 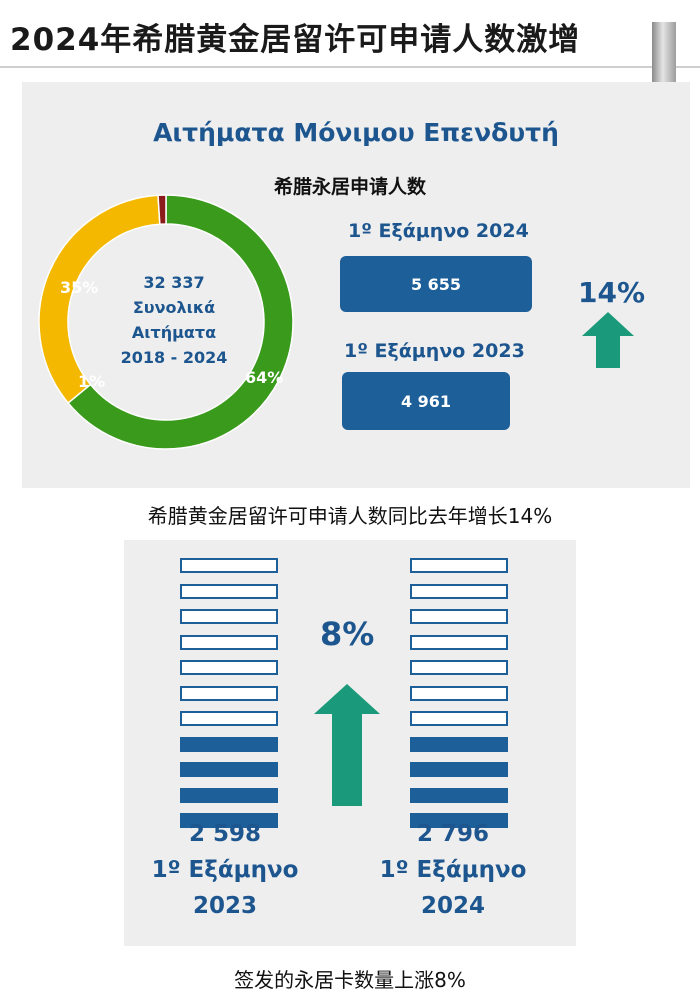 What do you see at coordinates (174, 332) in the screenshot?
I see `total-label-2: Αιτήματα` at bounding box center [174, 332].